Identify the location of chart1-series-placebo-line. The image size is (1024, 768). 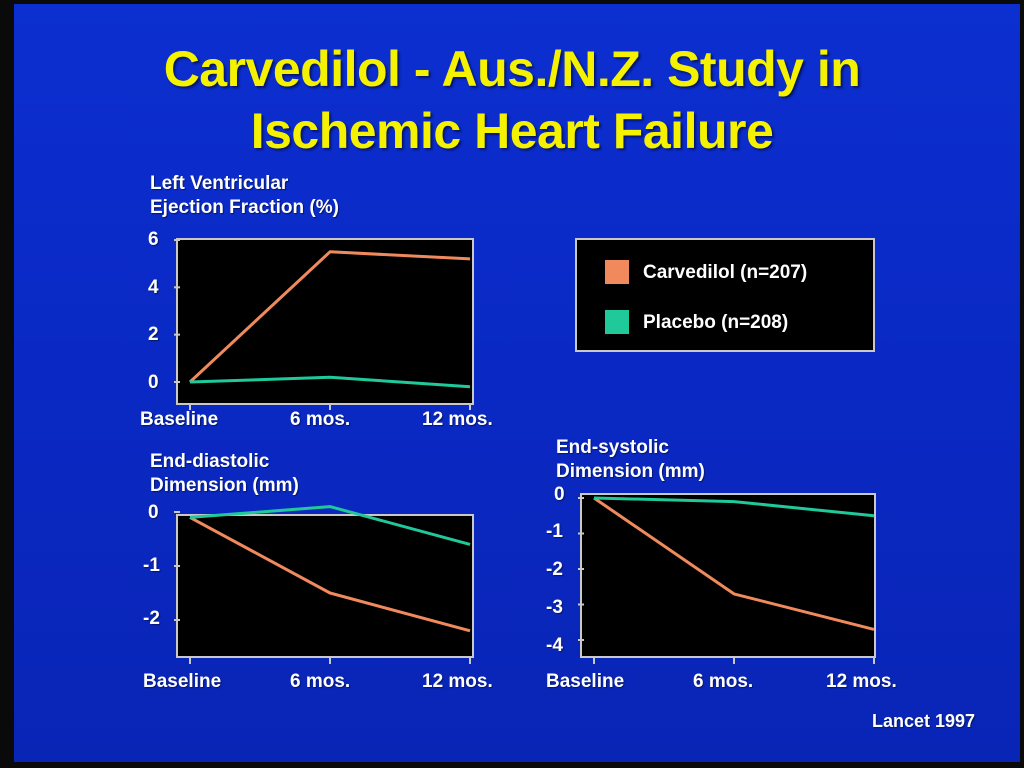
(330, 382).